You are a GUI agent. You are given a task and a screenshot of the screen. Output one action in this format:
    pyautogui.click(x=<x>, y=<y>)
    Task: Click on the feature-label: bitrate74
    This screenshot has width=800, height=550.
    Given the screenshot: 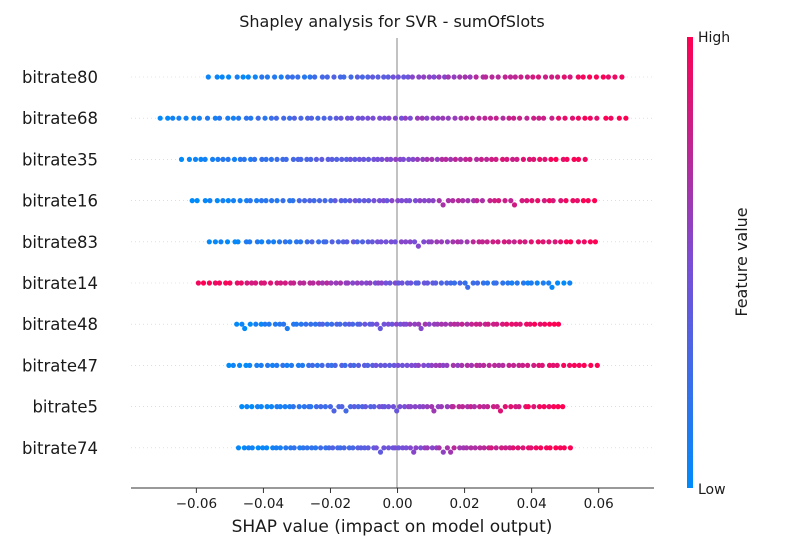 What is the action you would take?
    pyautogui.click(x=60, y=448)
    